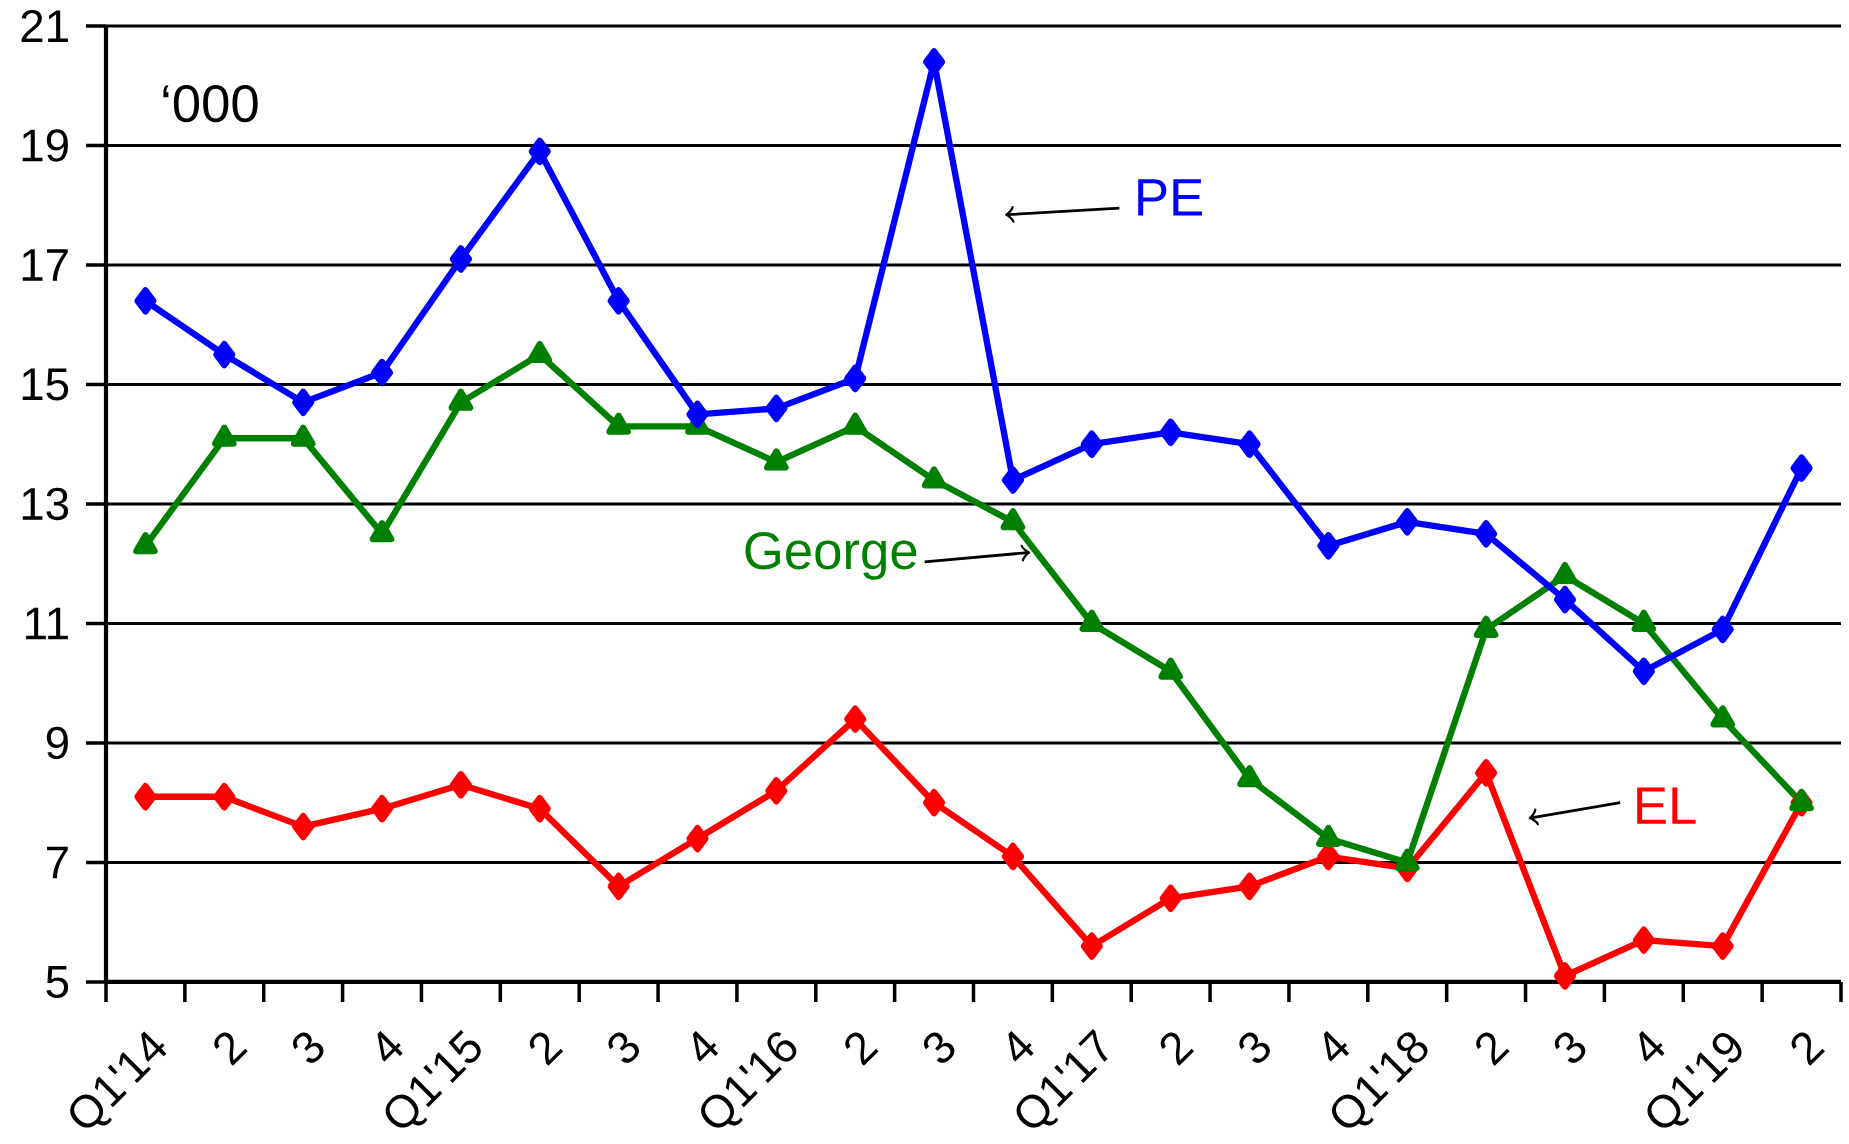  I want to click on y-tick-label: 19, so click(45, 145).